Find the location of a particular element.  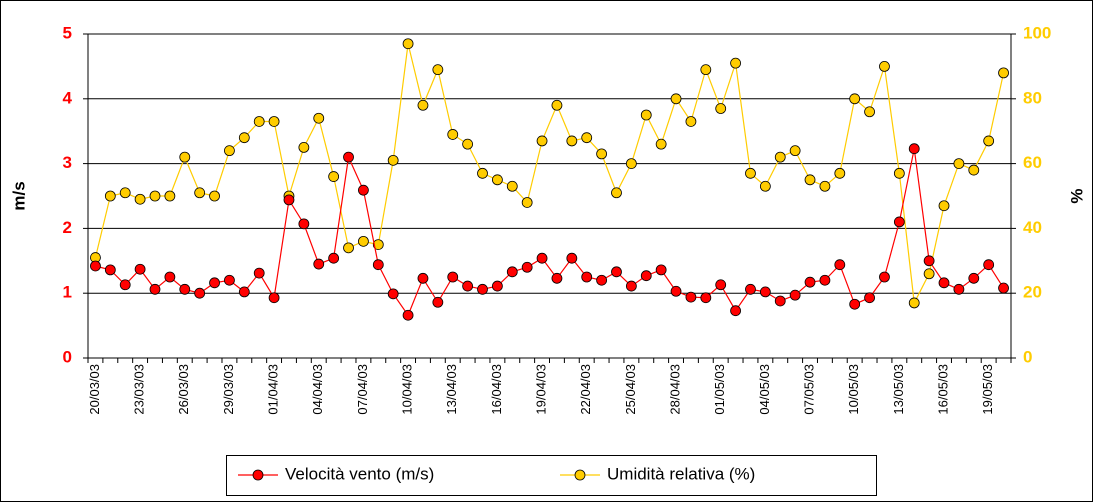

x-tick-label: 07/04/03 is located at coordinates (362, 389).